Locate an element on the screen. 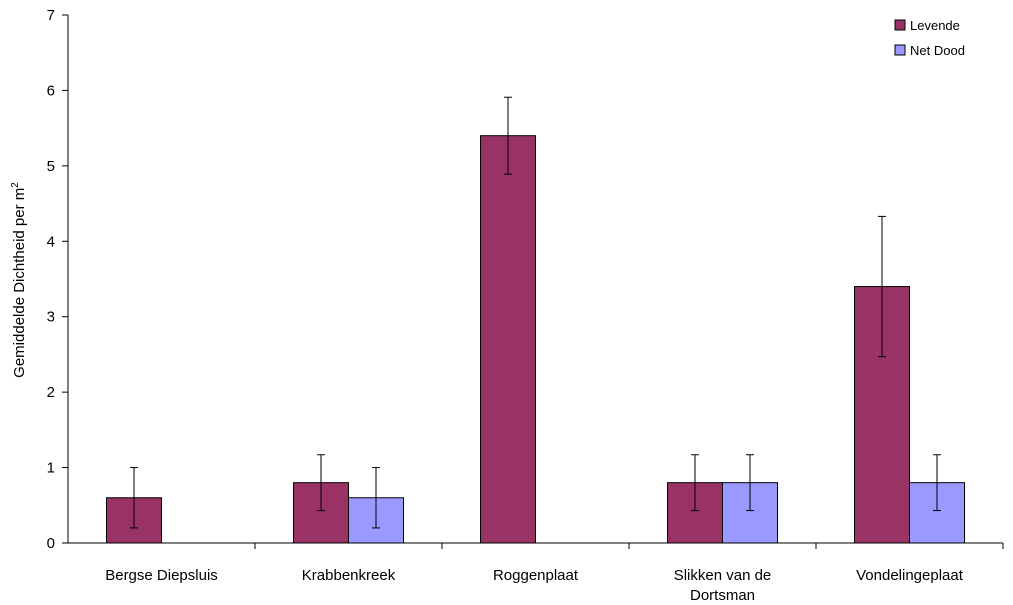 Image resolution: width=1013 pixels, height=605 pixels. x-category-label: Vondelingeplaat is located at coordinates (910, 575).